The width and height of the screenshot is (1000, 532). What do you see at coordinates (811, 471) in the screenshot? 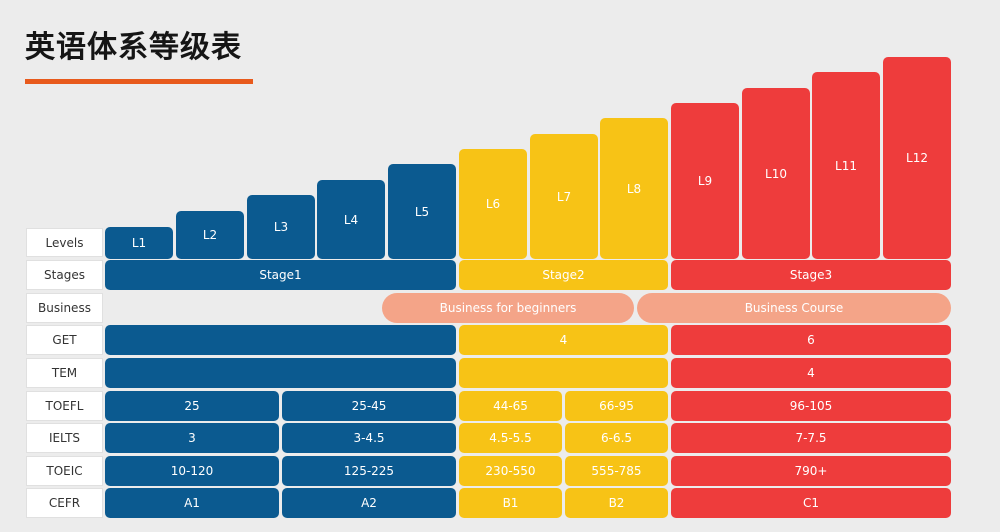
I see `toeic-cell: 790+` at bounding box center [811, 471].